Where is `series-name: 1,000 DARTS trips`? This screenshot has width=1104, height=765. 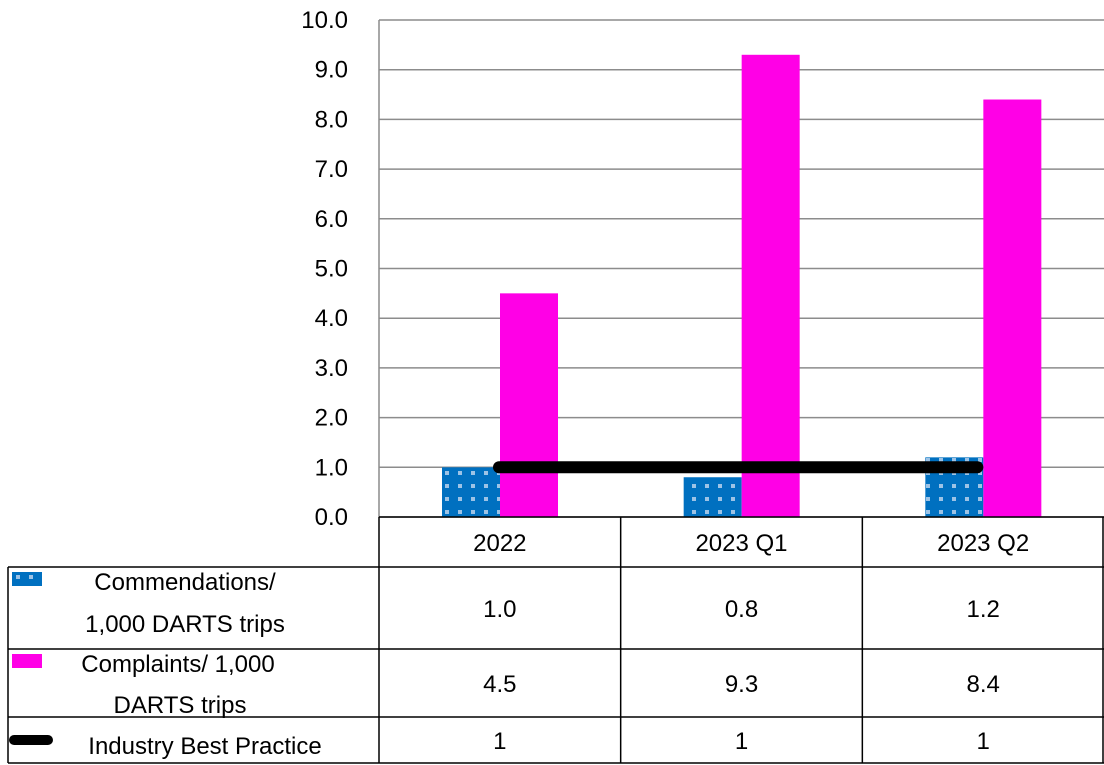
series-name: 1,000 DARTS trips is located at coordinates (185, 624).